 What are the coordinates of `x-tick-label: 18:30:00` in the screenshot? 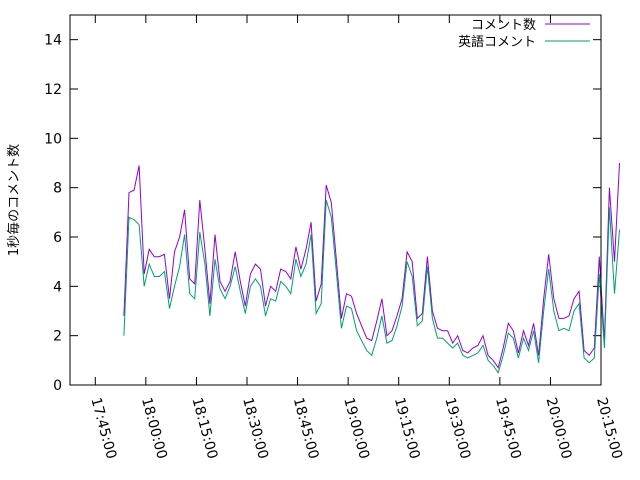 It's located at (255, 428).